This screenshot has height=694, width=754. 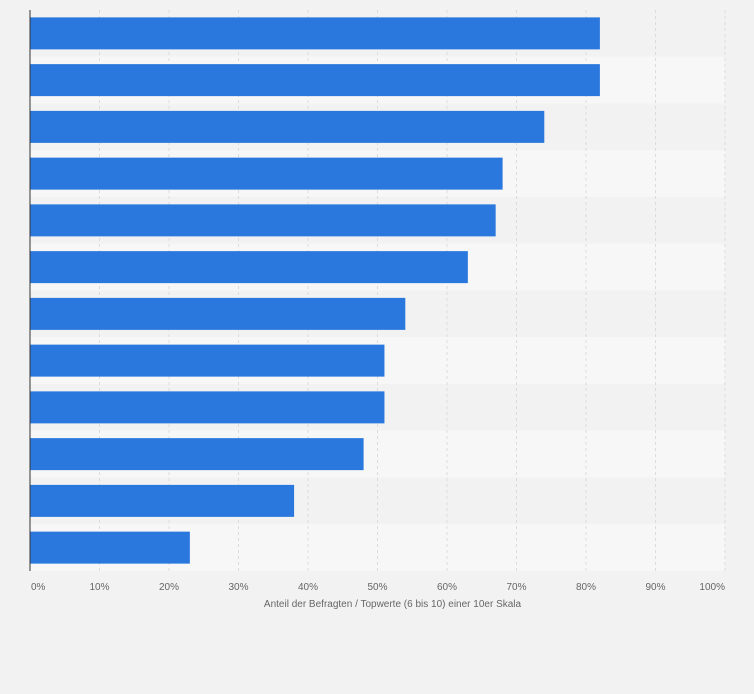 I want to click on x-tick-label: 0%, so click(x=38, y=587).